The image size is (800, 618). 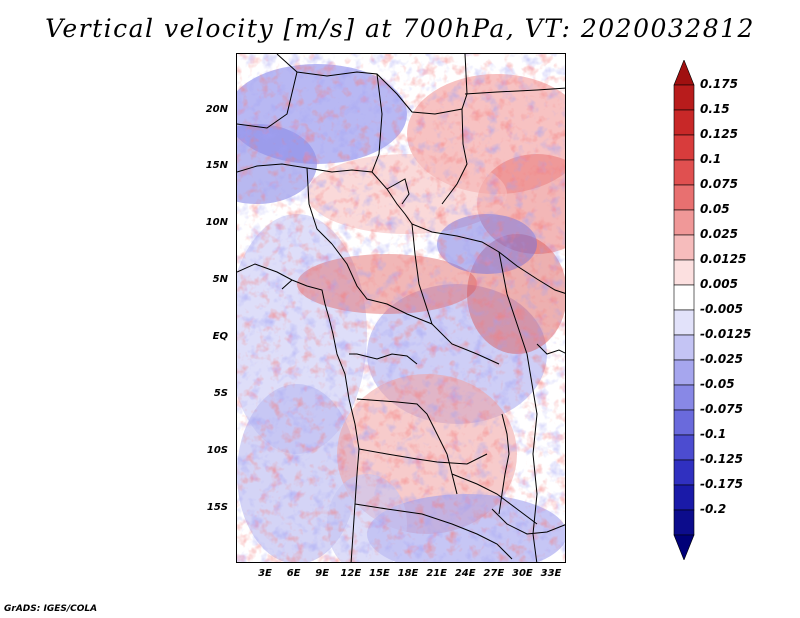 What do you see at coordinates (719, 184) in the screenshot?
I see `colorbar-label: 0.075` at bounding box center [719, 184].